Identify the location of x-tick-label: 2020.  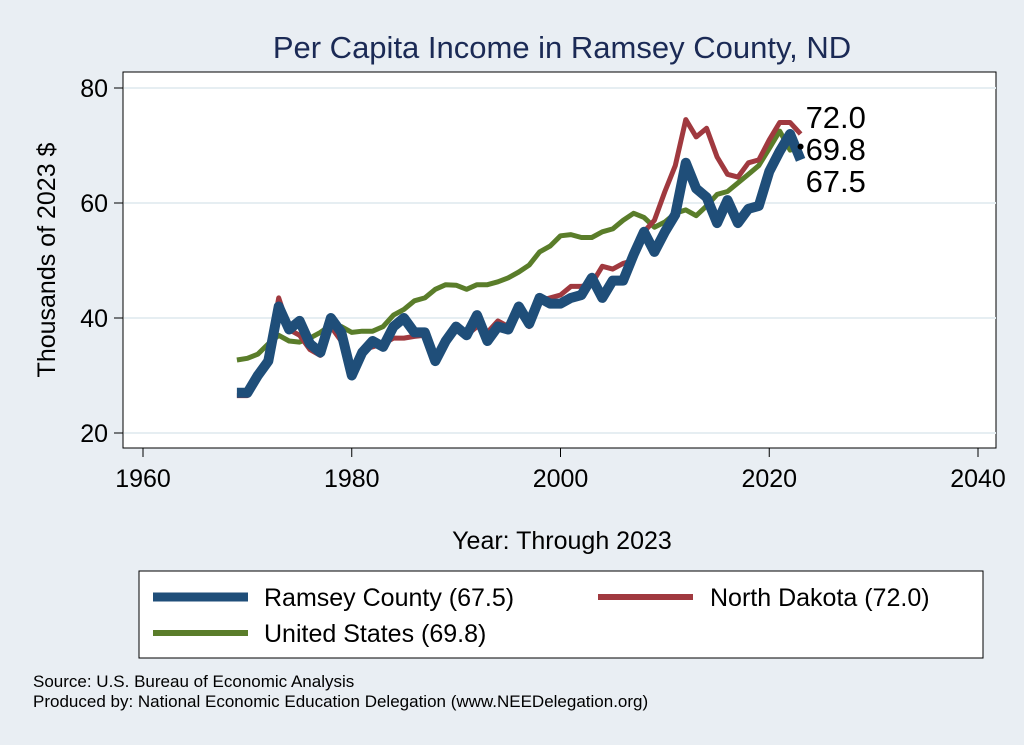
(769, 479).